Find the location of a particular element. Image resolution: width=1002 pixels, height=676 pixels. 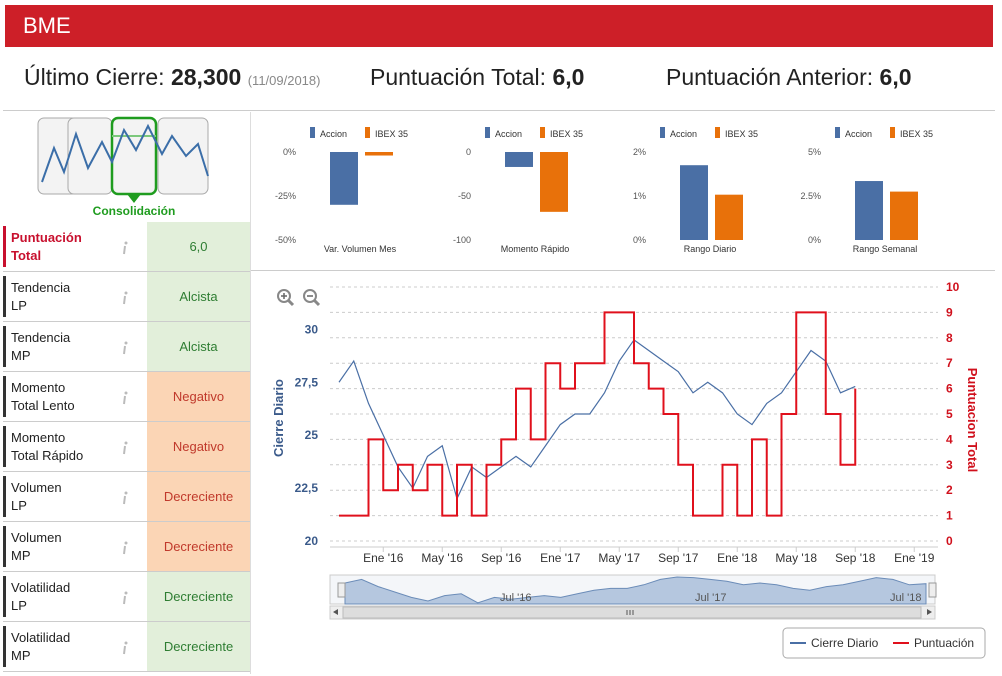

x-tick-label: Ene '16 is located at coordinates (383, 558).